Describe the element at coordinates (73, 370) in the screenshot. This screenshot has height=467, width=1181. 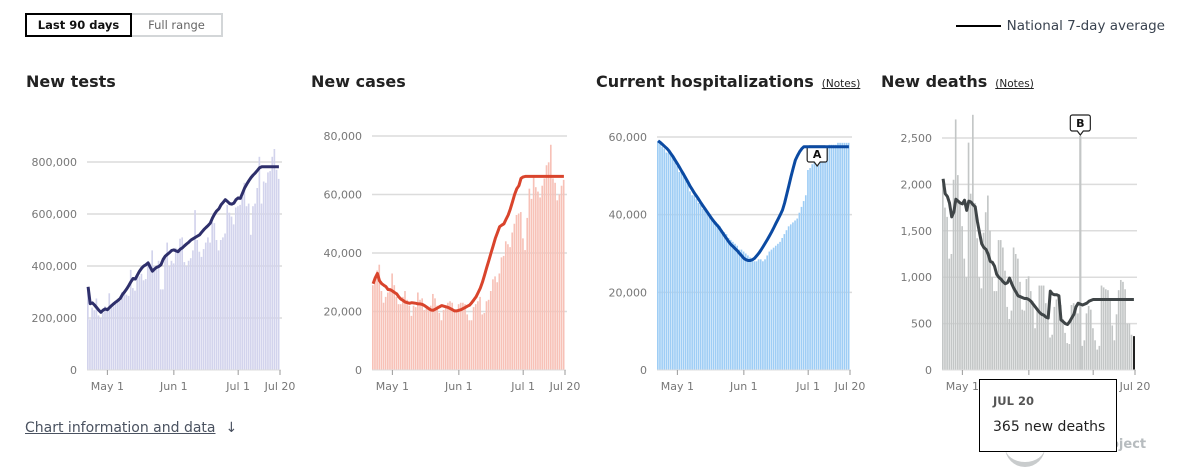
I see `y-tick-label: 0` at that location.